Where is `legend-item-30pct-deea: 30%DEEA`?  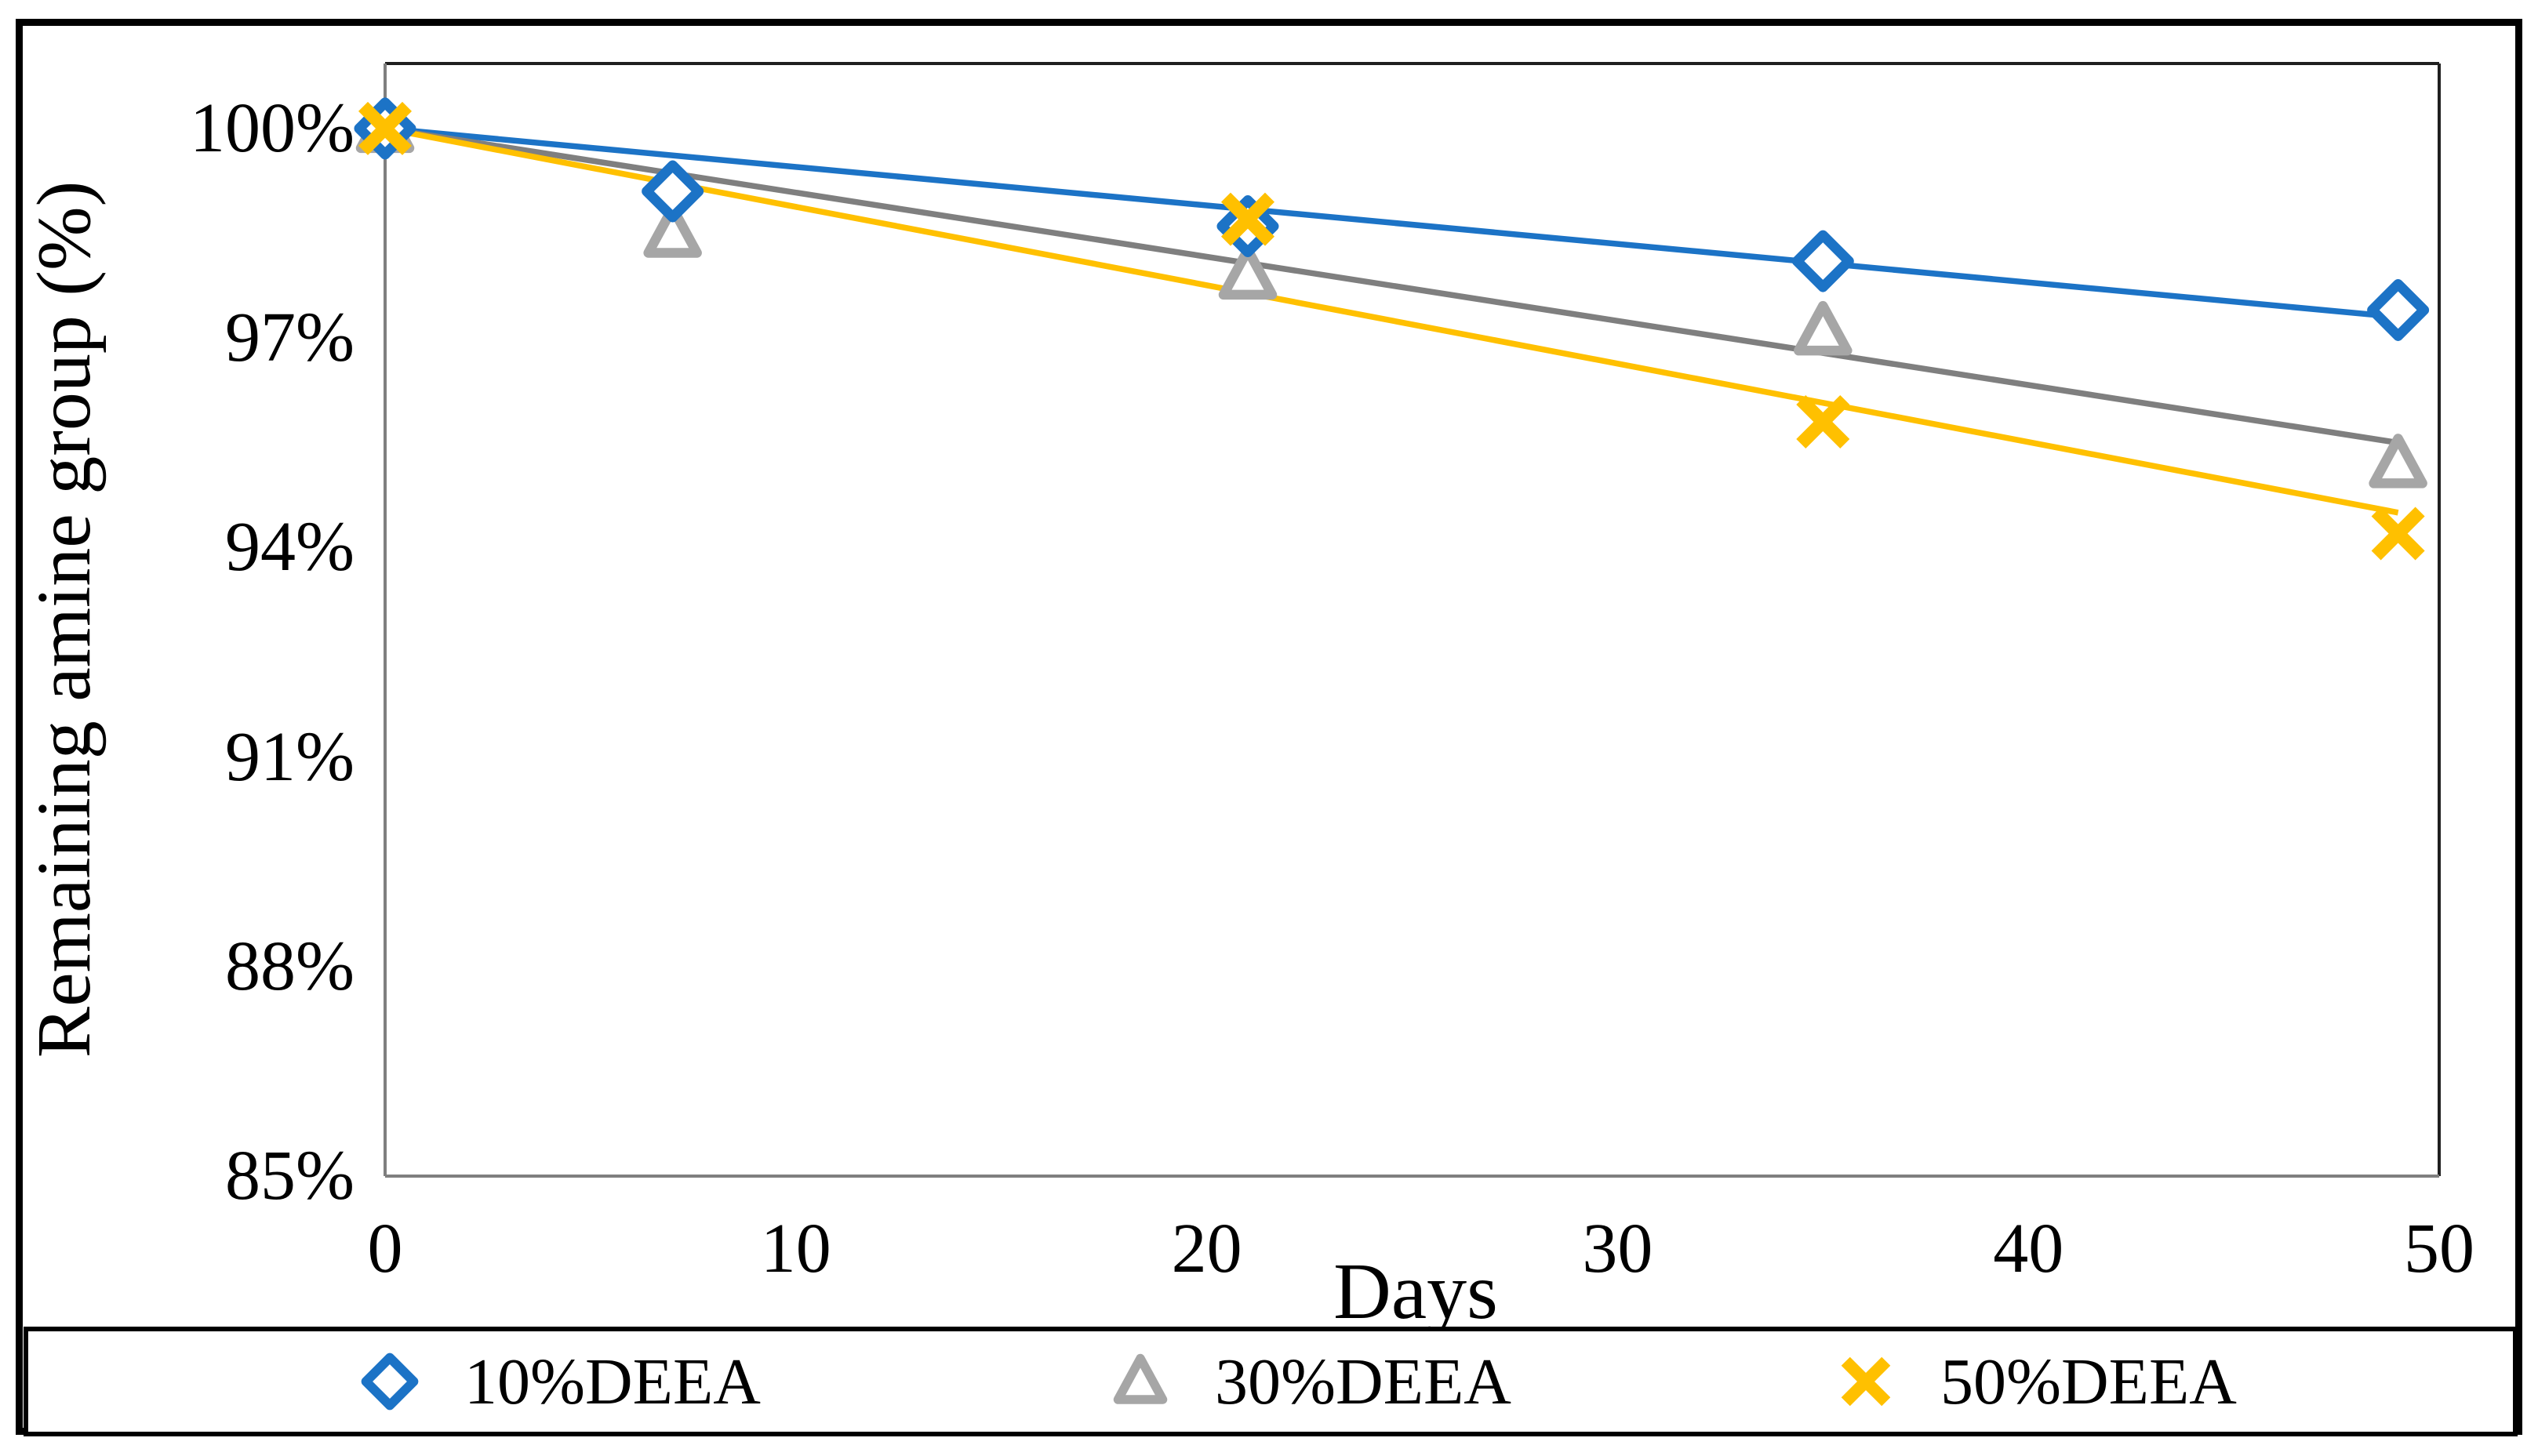
legend-item-30pct-deea: 30%DEEA is located at coordinates (1312, 1381).